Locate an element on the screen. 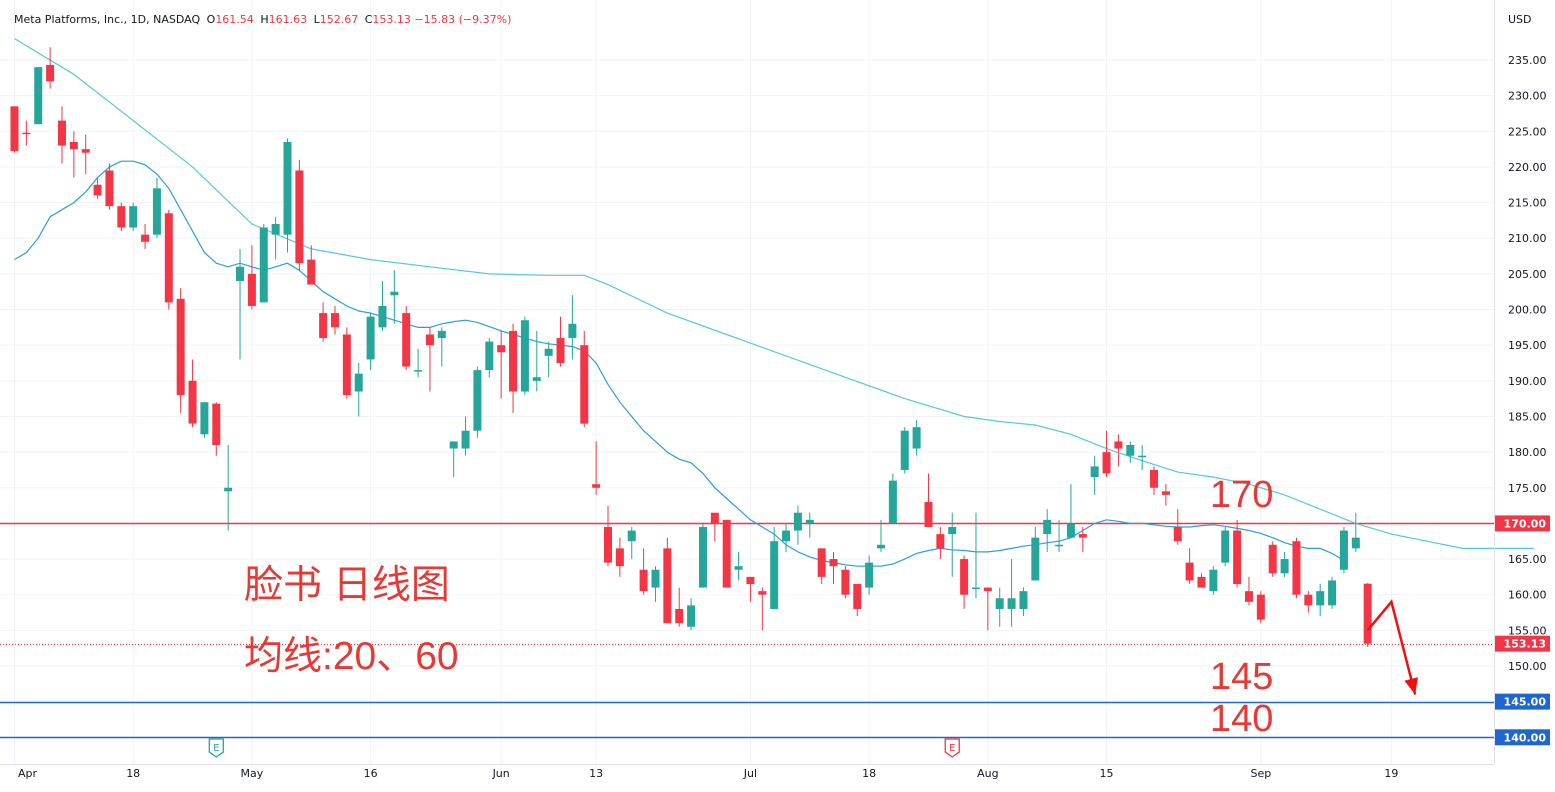 The image size is (1555, 792). price-label-badge: 145.00 is located at coordinates (1522, 701).